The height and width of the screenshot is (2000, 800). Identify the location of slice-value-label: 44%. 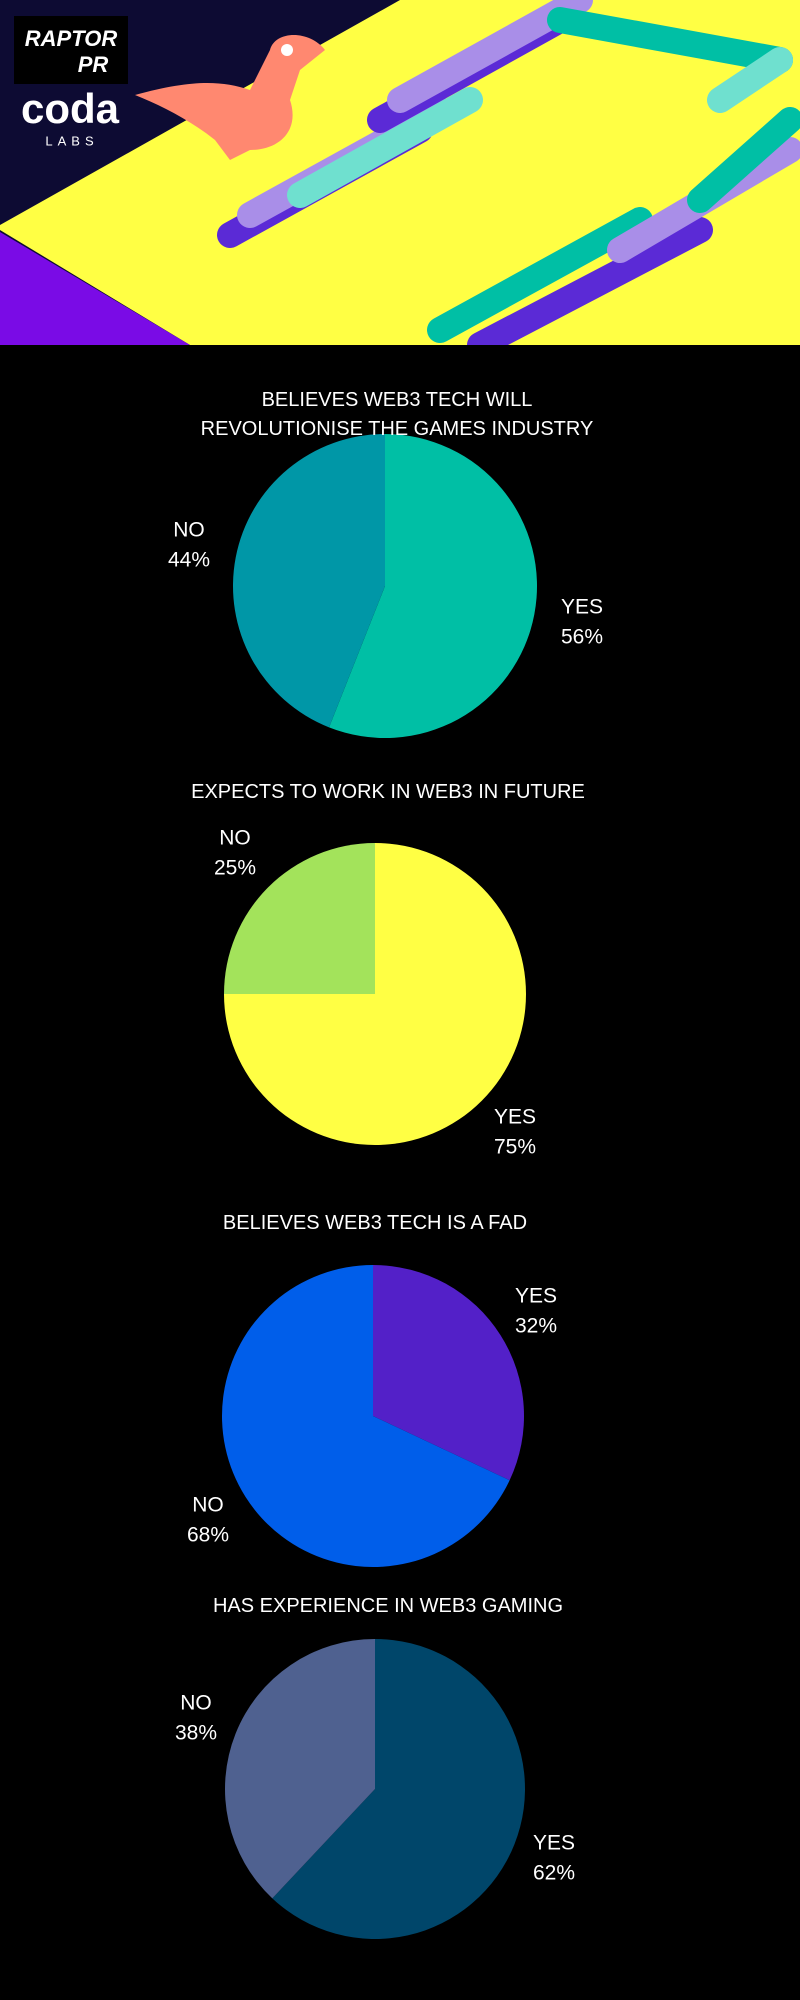
(189, 560).